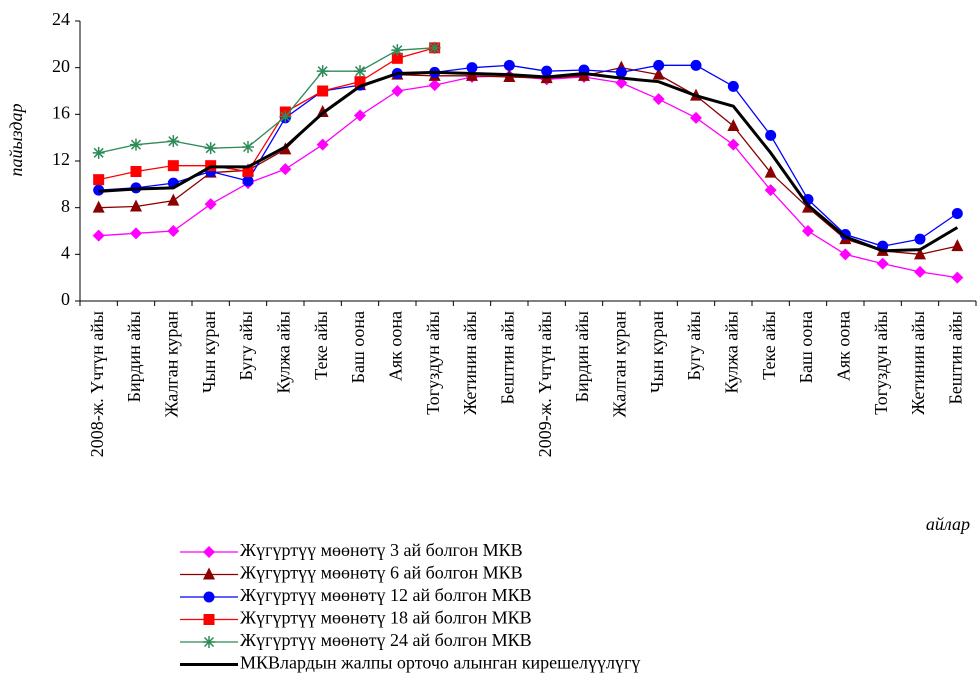  Describe the element at coordinates (65, 252) in the screenshot. I see `y-tick-label: 4` at that location.